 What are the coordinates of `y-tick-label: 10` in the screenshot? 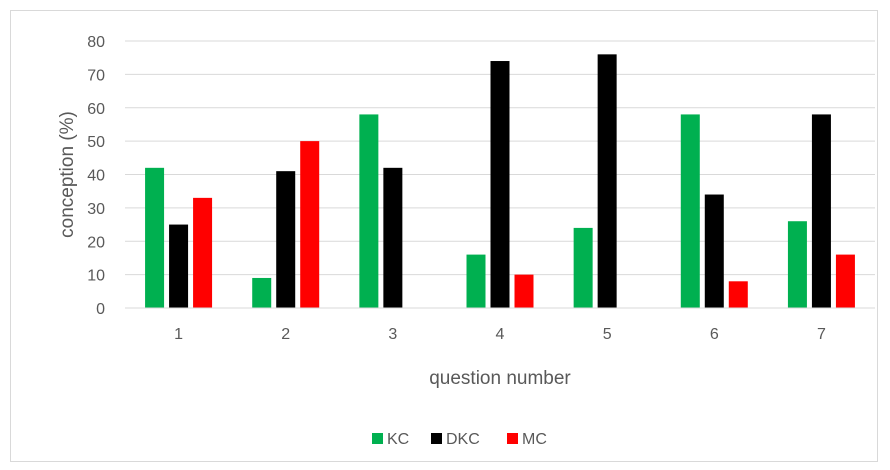 It's located at (96, 276).